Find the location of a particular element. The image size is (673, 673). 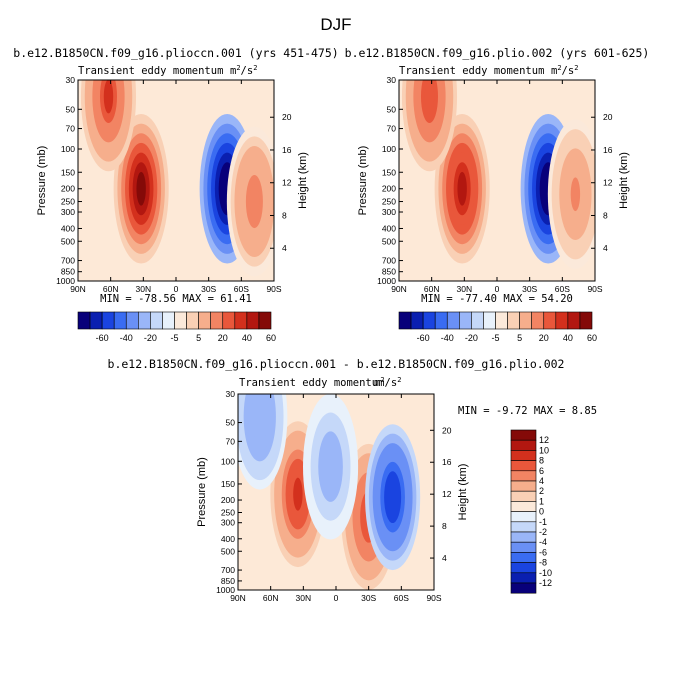

colorbar-label: 4 is located at coordinates (541, 481).